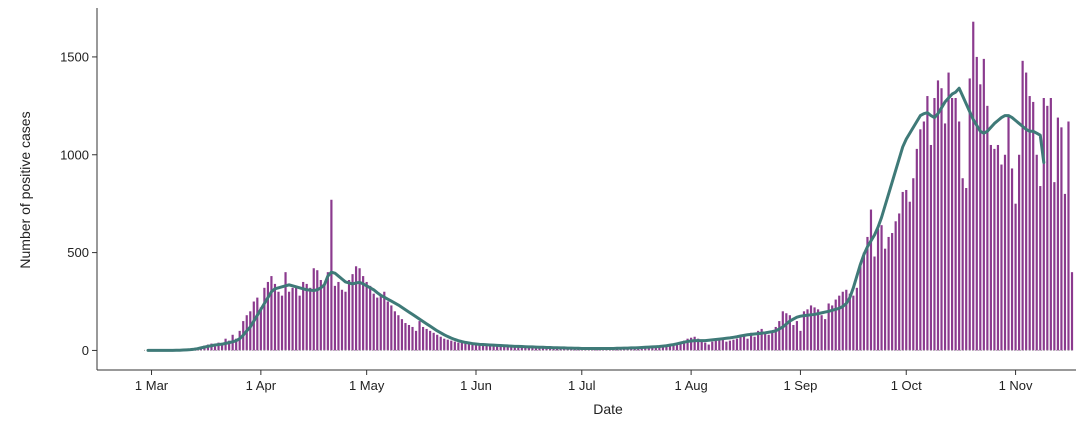 Image resolution: width=1080 pixels, height=423 pixels. I want to click on x-tick-label: 1 May, so click(367, 385).